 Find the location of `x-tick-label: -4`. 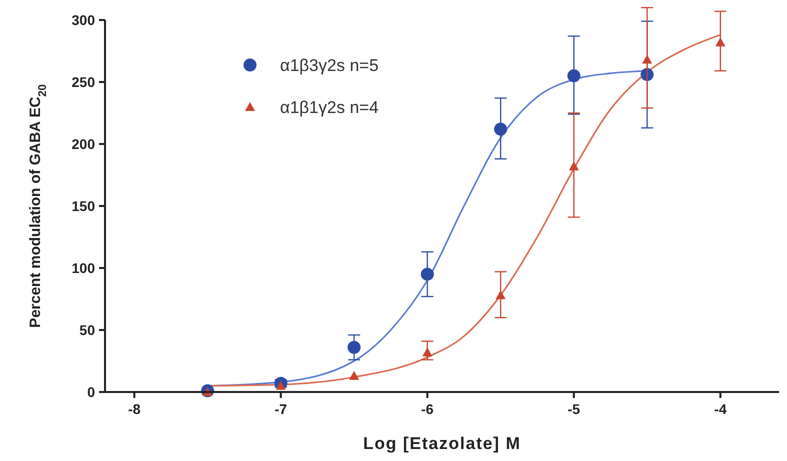

x-tick-label: -4 is located at coordinates (720, 409).